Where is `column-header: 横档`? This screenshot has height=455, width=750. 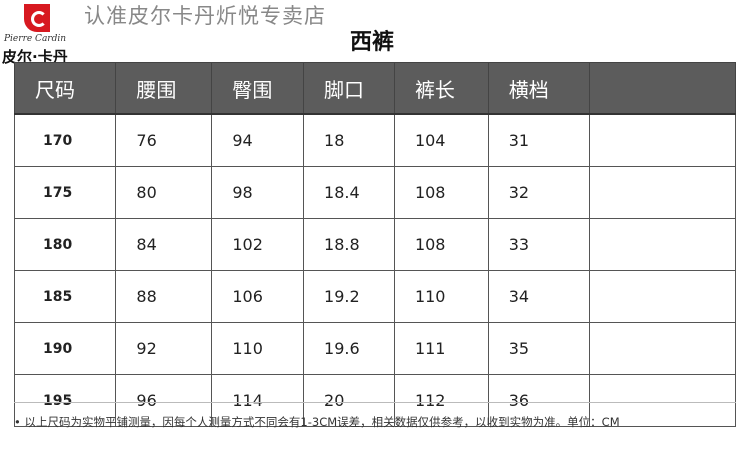
column-header: 横档 is located at coordinates (539, 88).